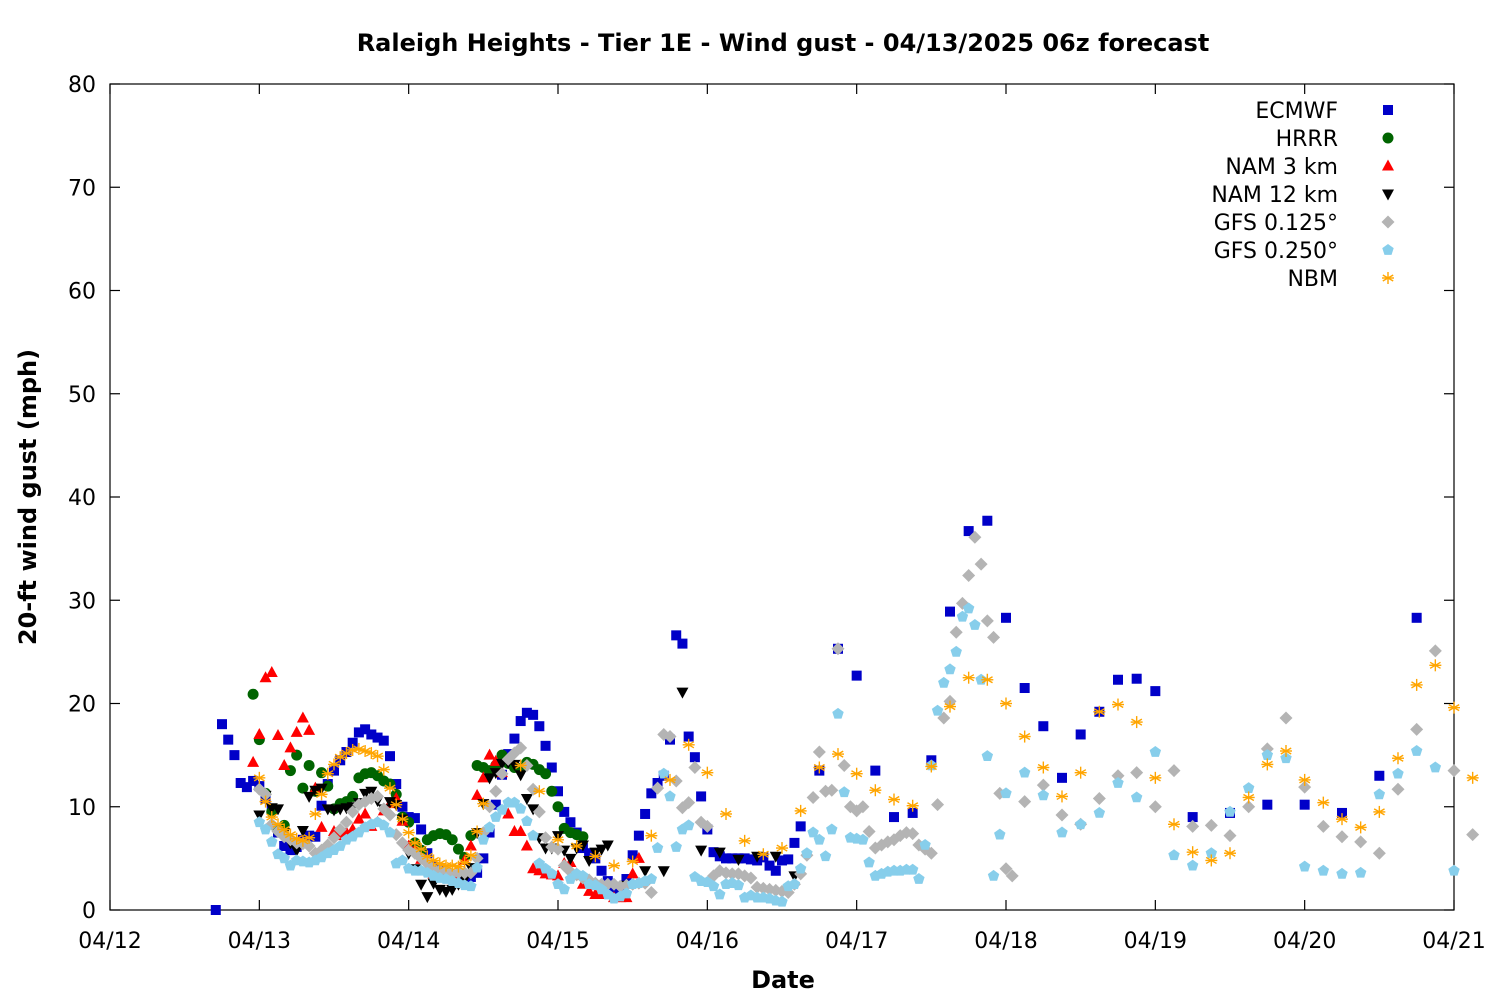 The image size is (1500, 1000). I want to click on legend-label-nbm: NBM, so click(1312, 279).